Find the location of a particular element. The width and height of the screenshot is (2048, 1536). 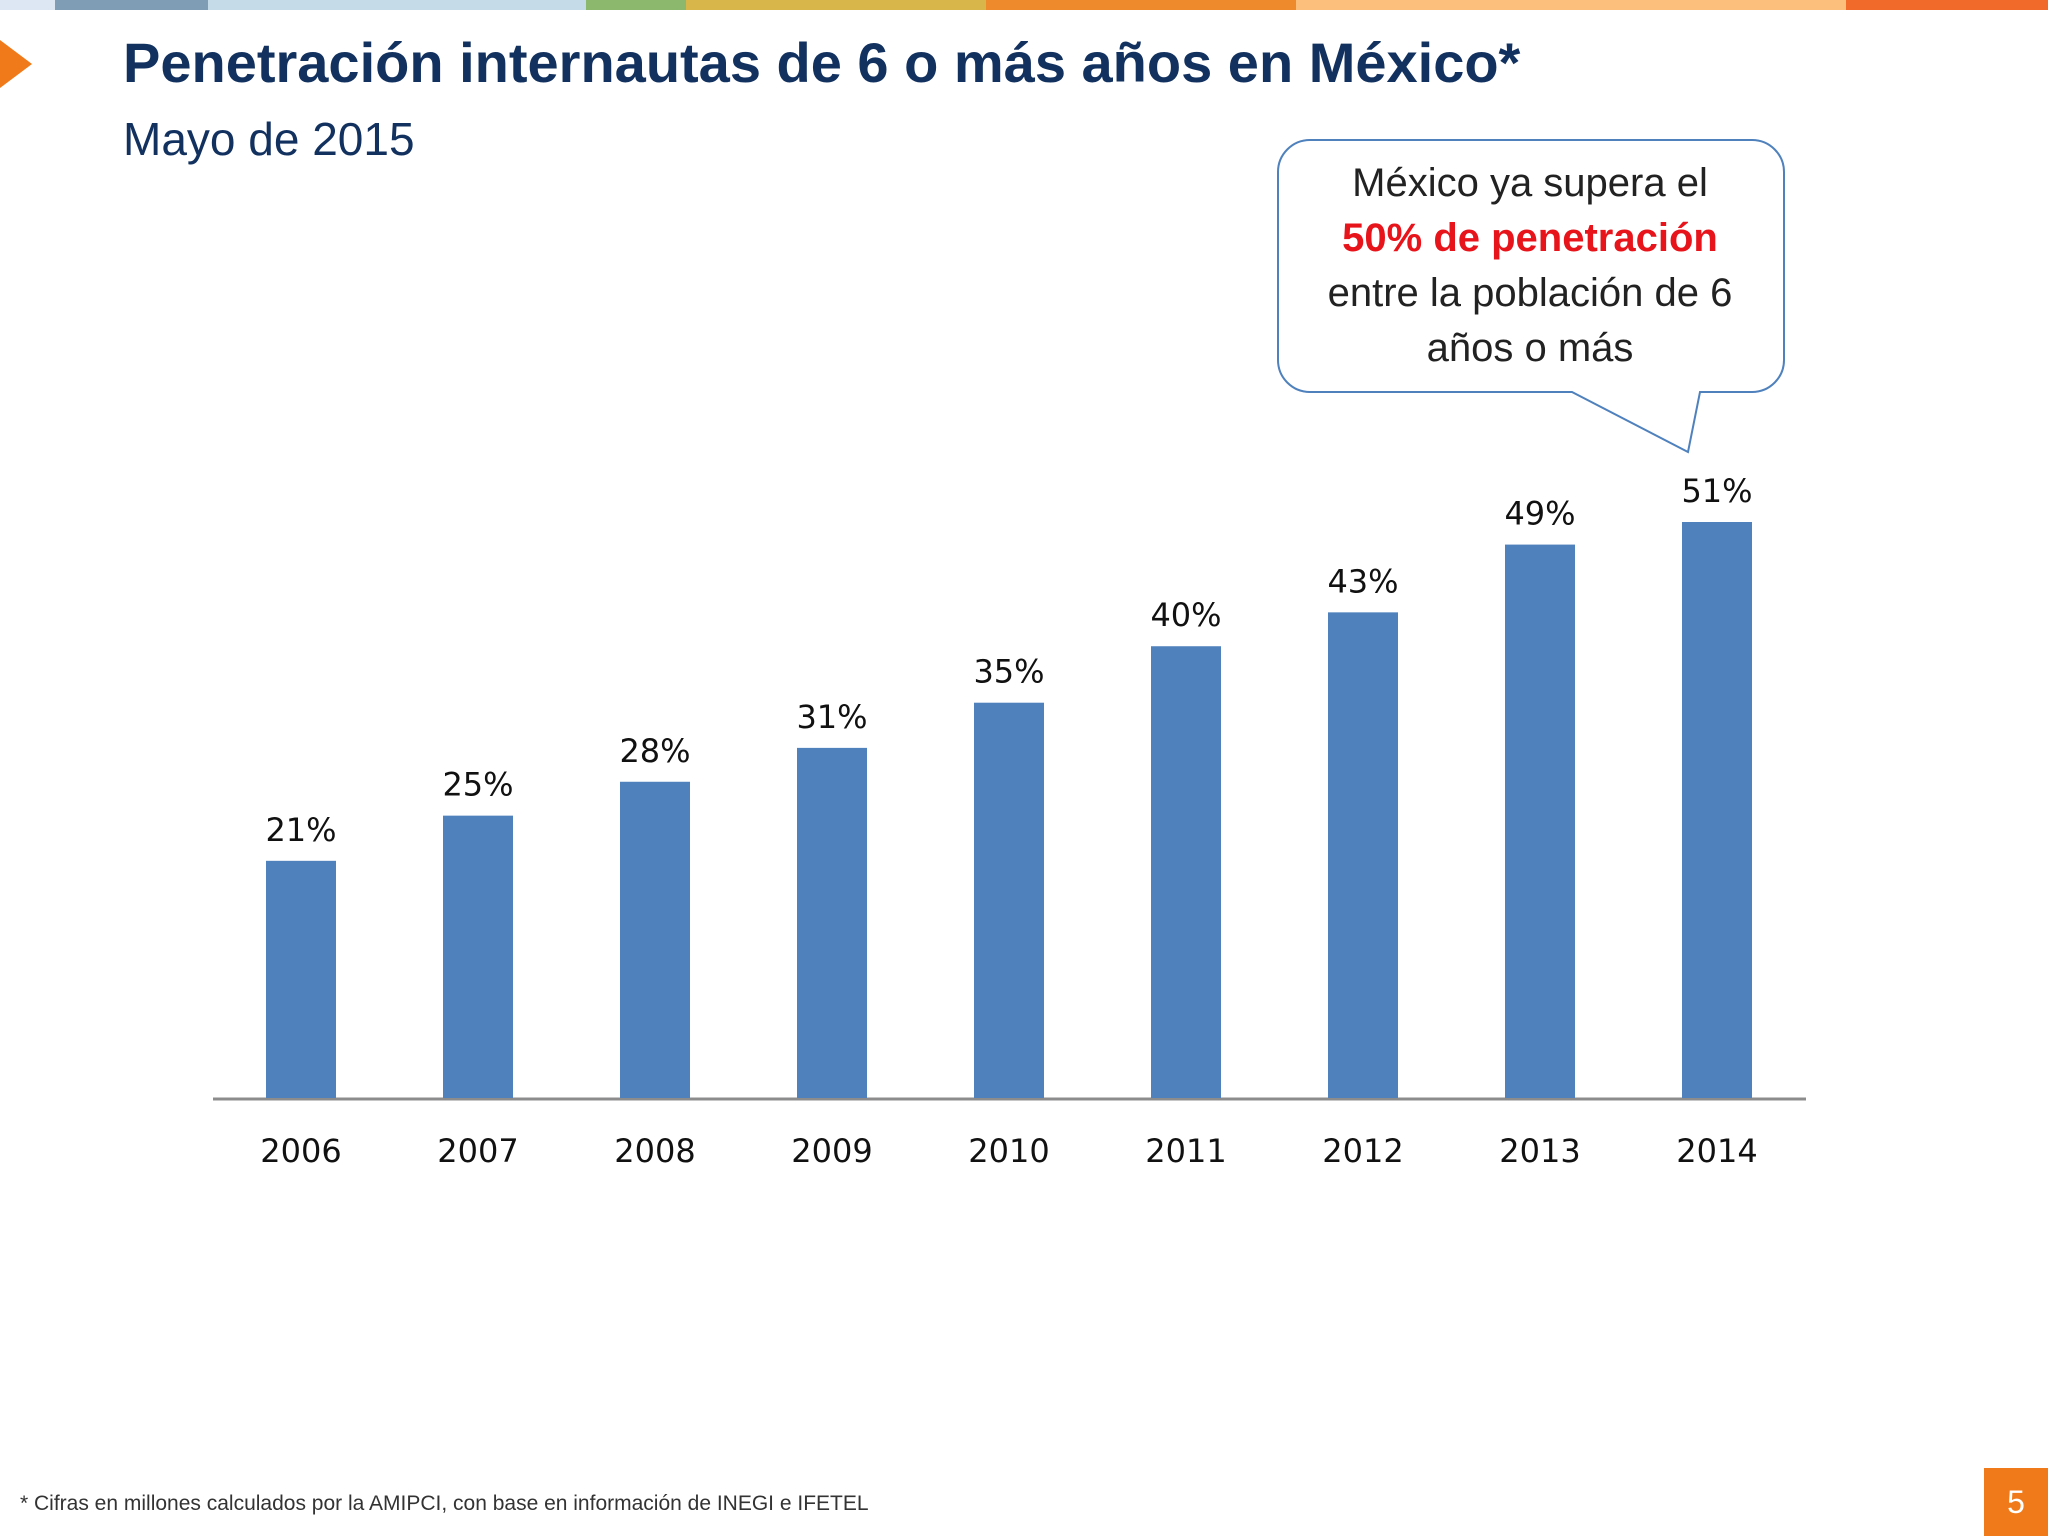

callout-line-3: entre la población de 6 años o más is located at coordinates (1530, 320).